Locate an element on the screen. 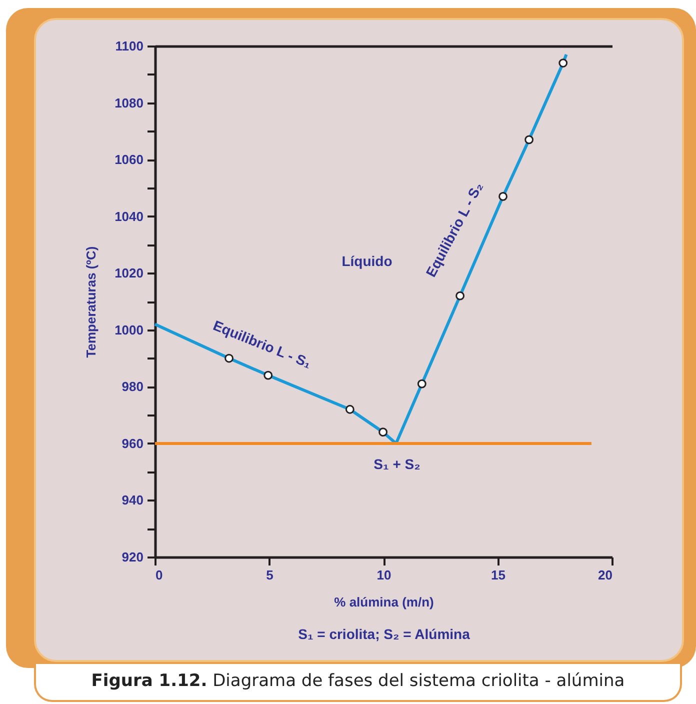  x-tick-label: 10 is located at coordinates (384, 575).